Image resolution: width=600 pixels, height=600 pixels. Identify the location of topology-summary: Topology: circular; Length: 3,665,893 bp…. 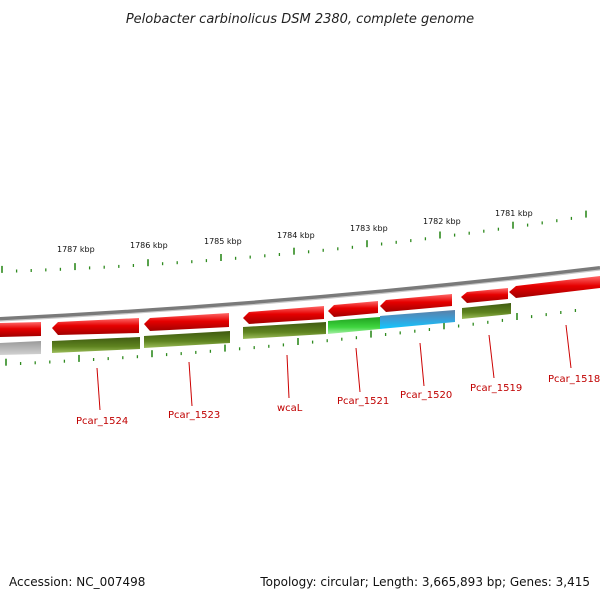
(424, 582).